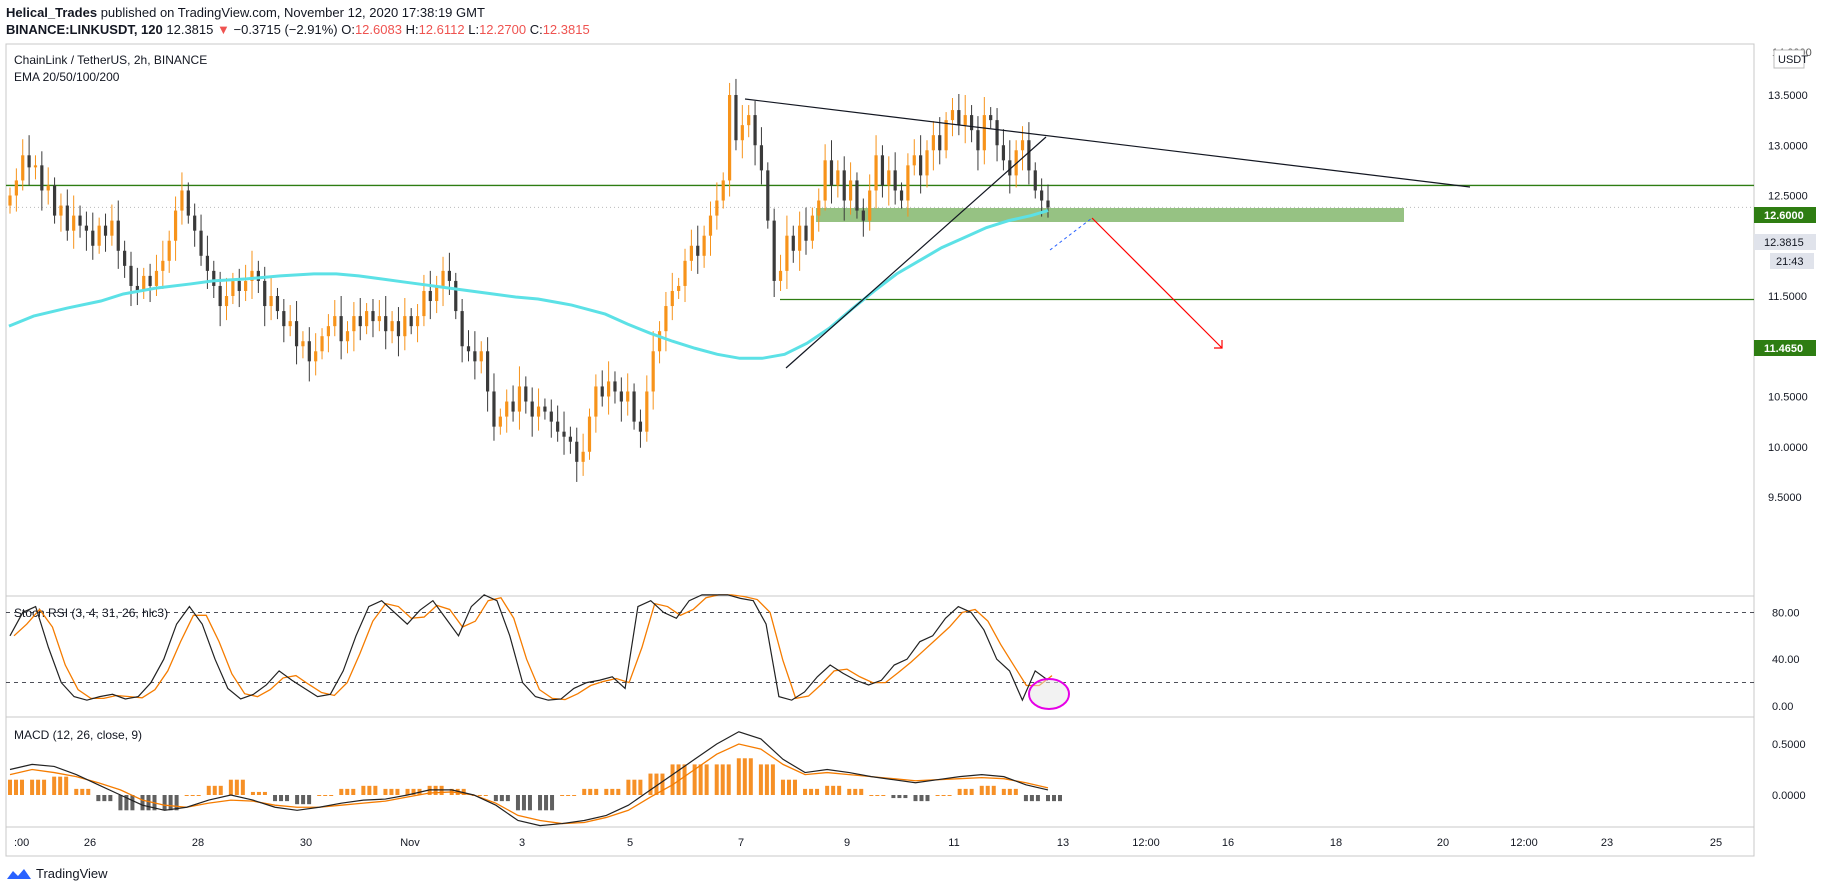  What do you see at coordinates (91, 613) in the screenshot?
I see `stoch-legend: Stoch RSI (3, 4, 31, 26, hlc3)` at bounding box center [91, 613].